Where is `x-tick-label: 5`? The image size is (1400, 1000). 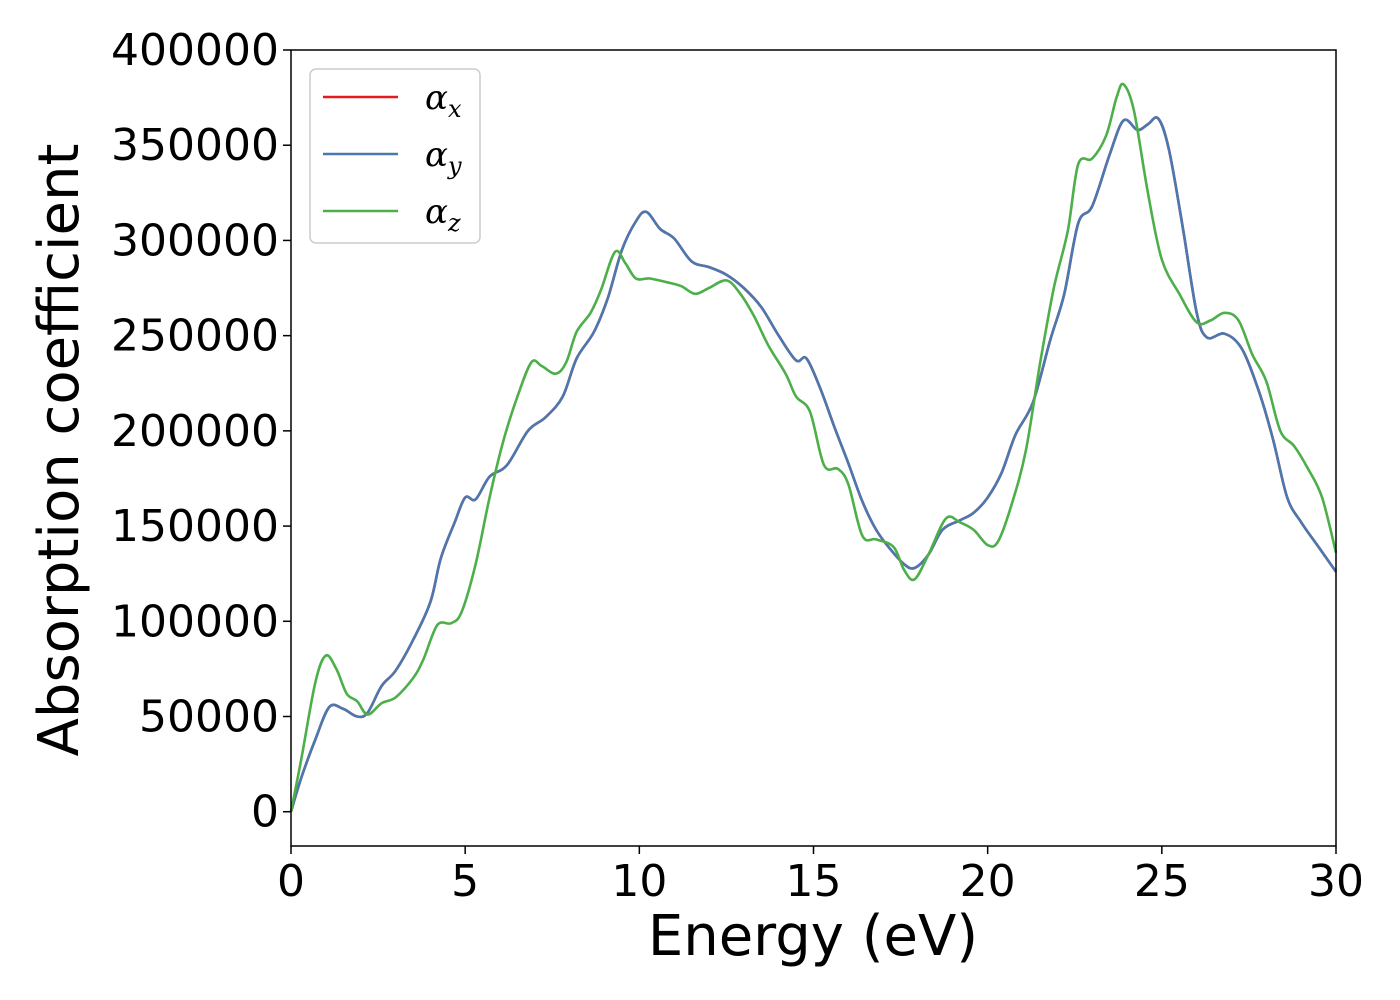 x-tick-label: 5 is located at coordinates (465, 881).